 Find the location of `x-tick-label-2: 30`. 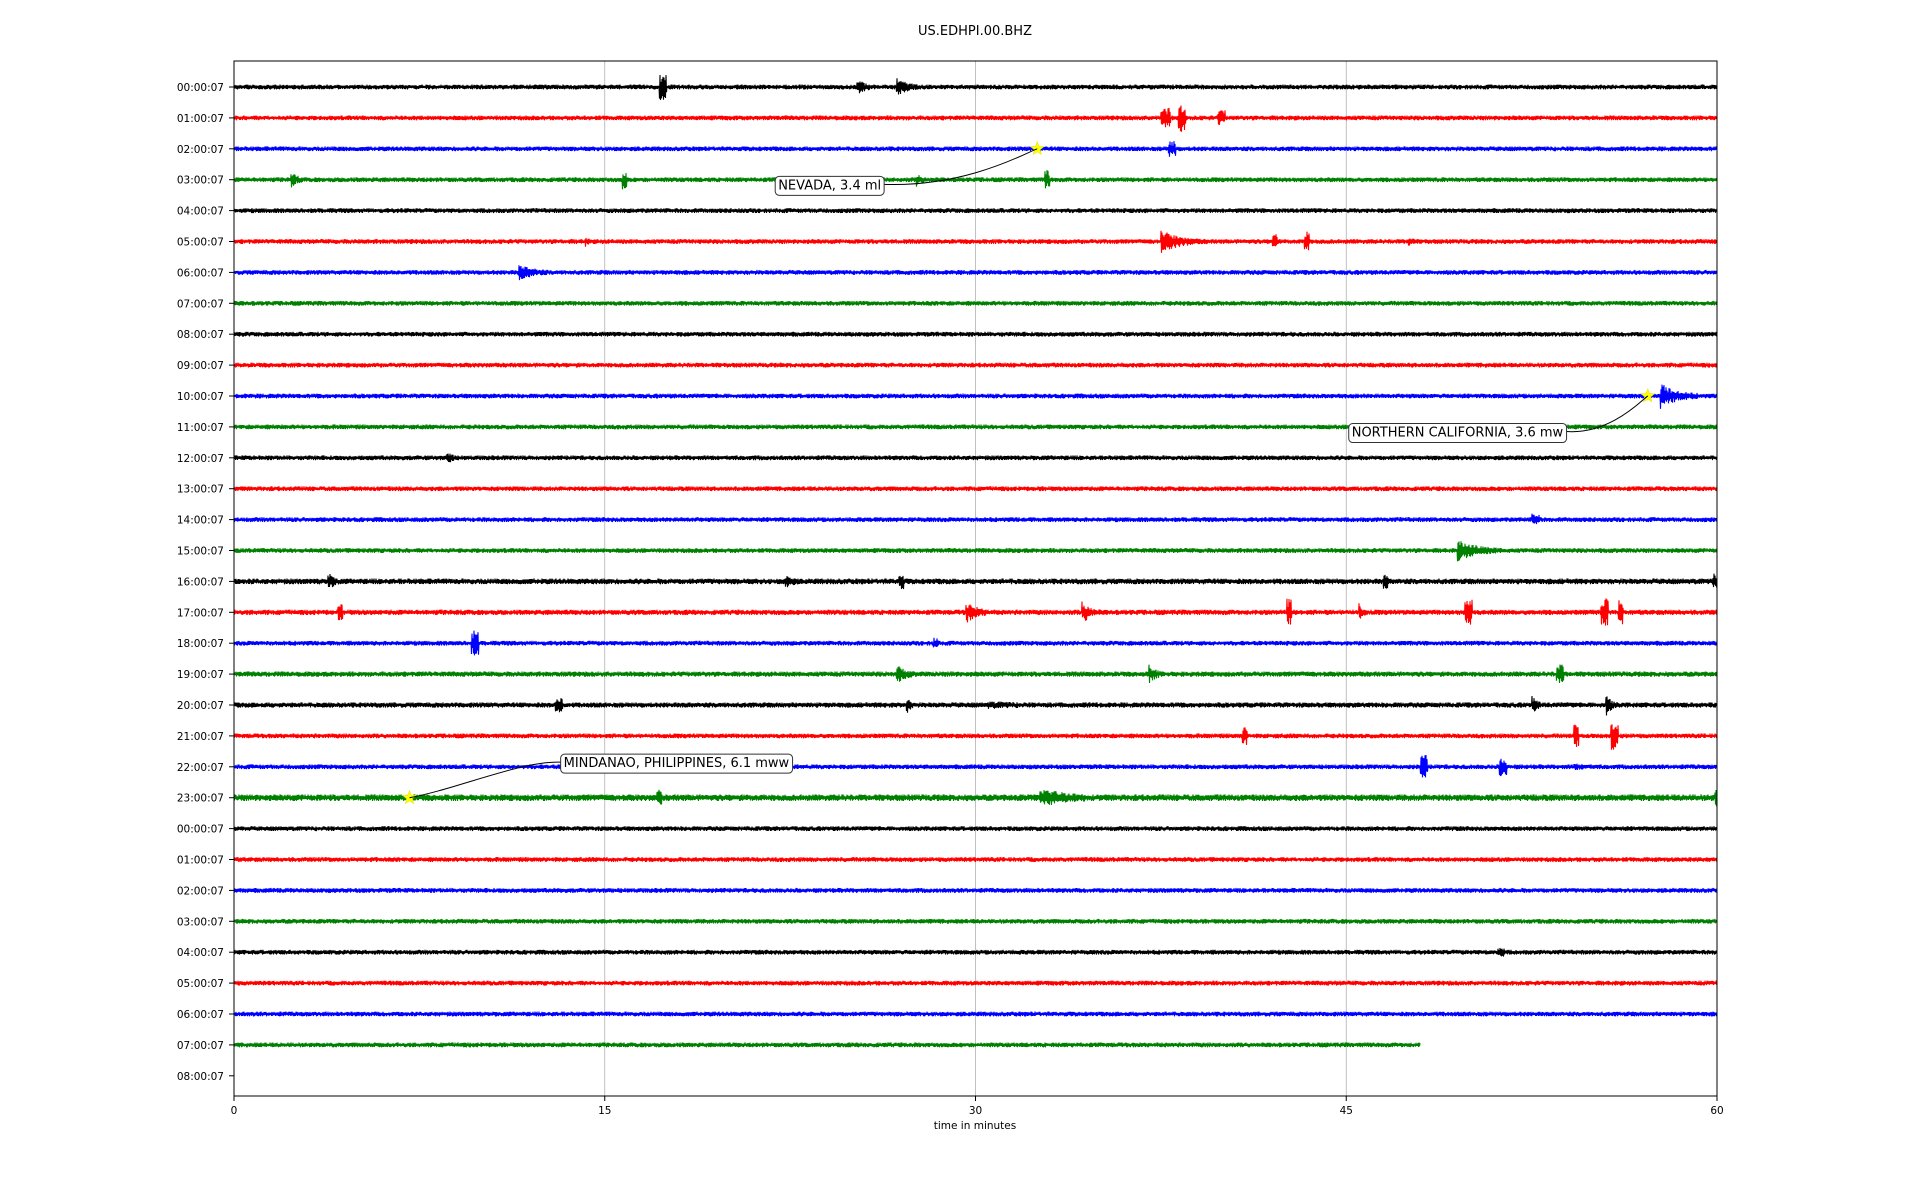

x-tick-label-2: 30 is located at coordinates (975, 1111).